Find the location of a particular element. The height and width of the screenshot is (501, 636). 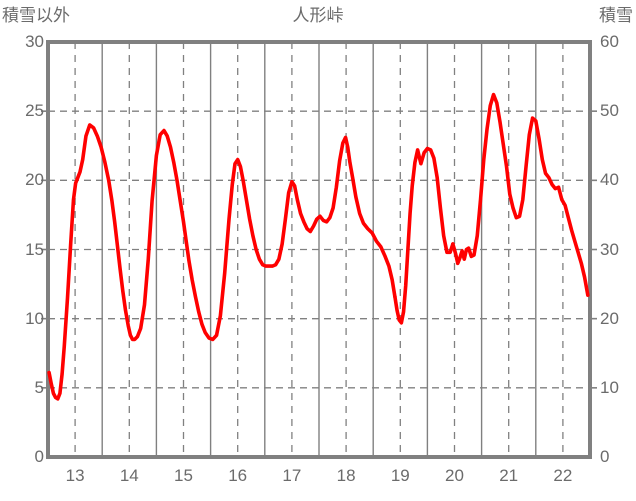

y-axis-left-tick-label: 10 is located at coordinates (34, 318).